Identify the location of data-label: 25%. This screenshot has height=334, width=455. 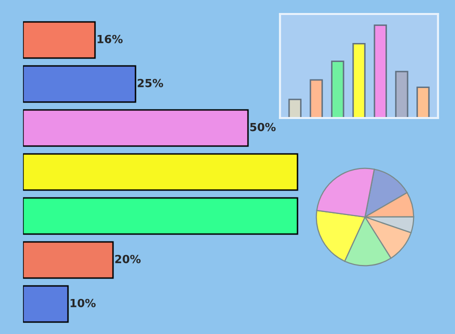
(151, 83).